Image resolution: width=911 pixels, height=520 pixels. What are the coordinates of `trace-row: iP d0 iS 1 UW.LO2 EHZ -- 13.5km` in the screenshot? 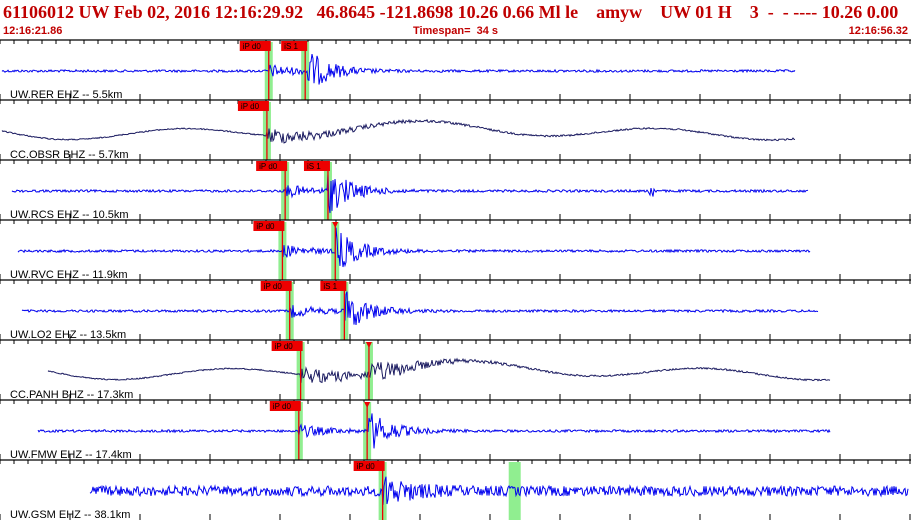 It's located at (455, 310).